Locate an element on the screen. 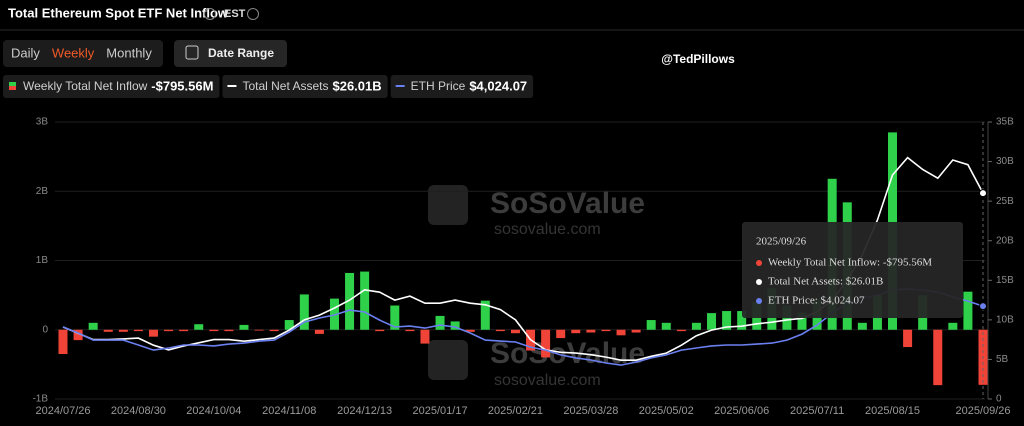  chart-title: Total Ethereum Spot ETF Net Inflow is located at coordinates (118, 12).